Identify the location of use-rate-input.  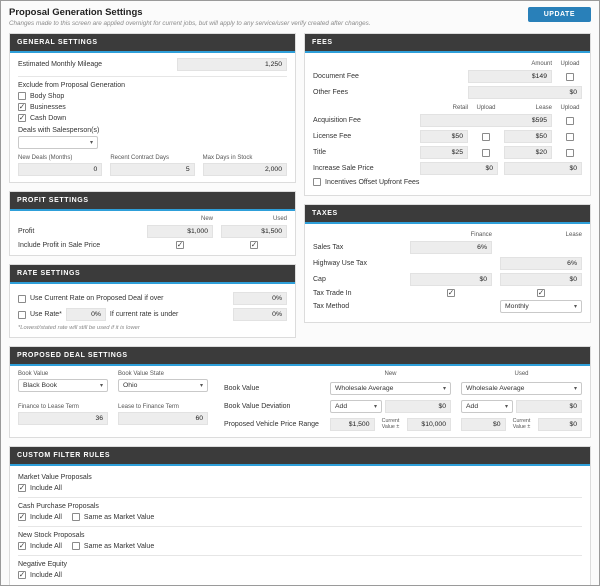
(85, 314).